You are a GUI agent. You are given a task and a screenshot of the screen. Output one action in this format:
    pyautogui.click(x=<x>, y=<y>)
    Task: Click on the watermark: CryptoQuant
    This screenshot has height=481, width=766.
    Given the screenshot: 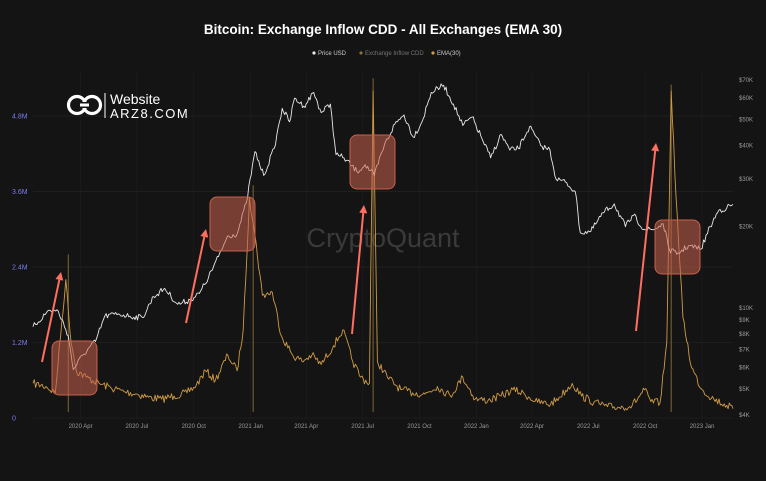 What is the action you would take?
    pyautogui.click(x=383, y=238)
    